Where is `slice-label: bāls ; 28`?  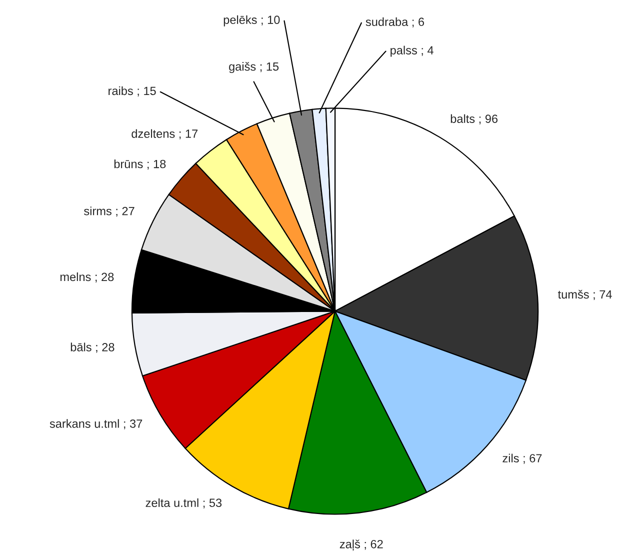 slice-label: bāls ; 28 is located at coordinates (92, 347).